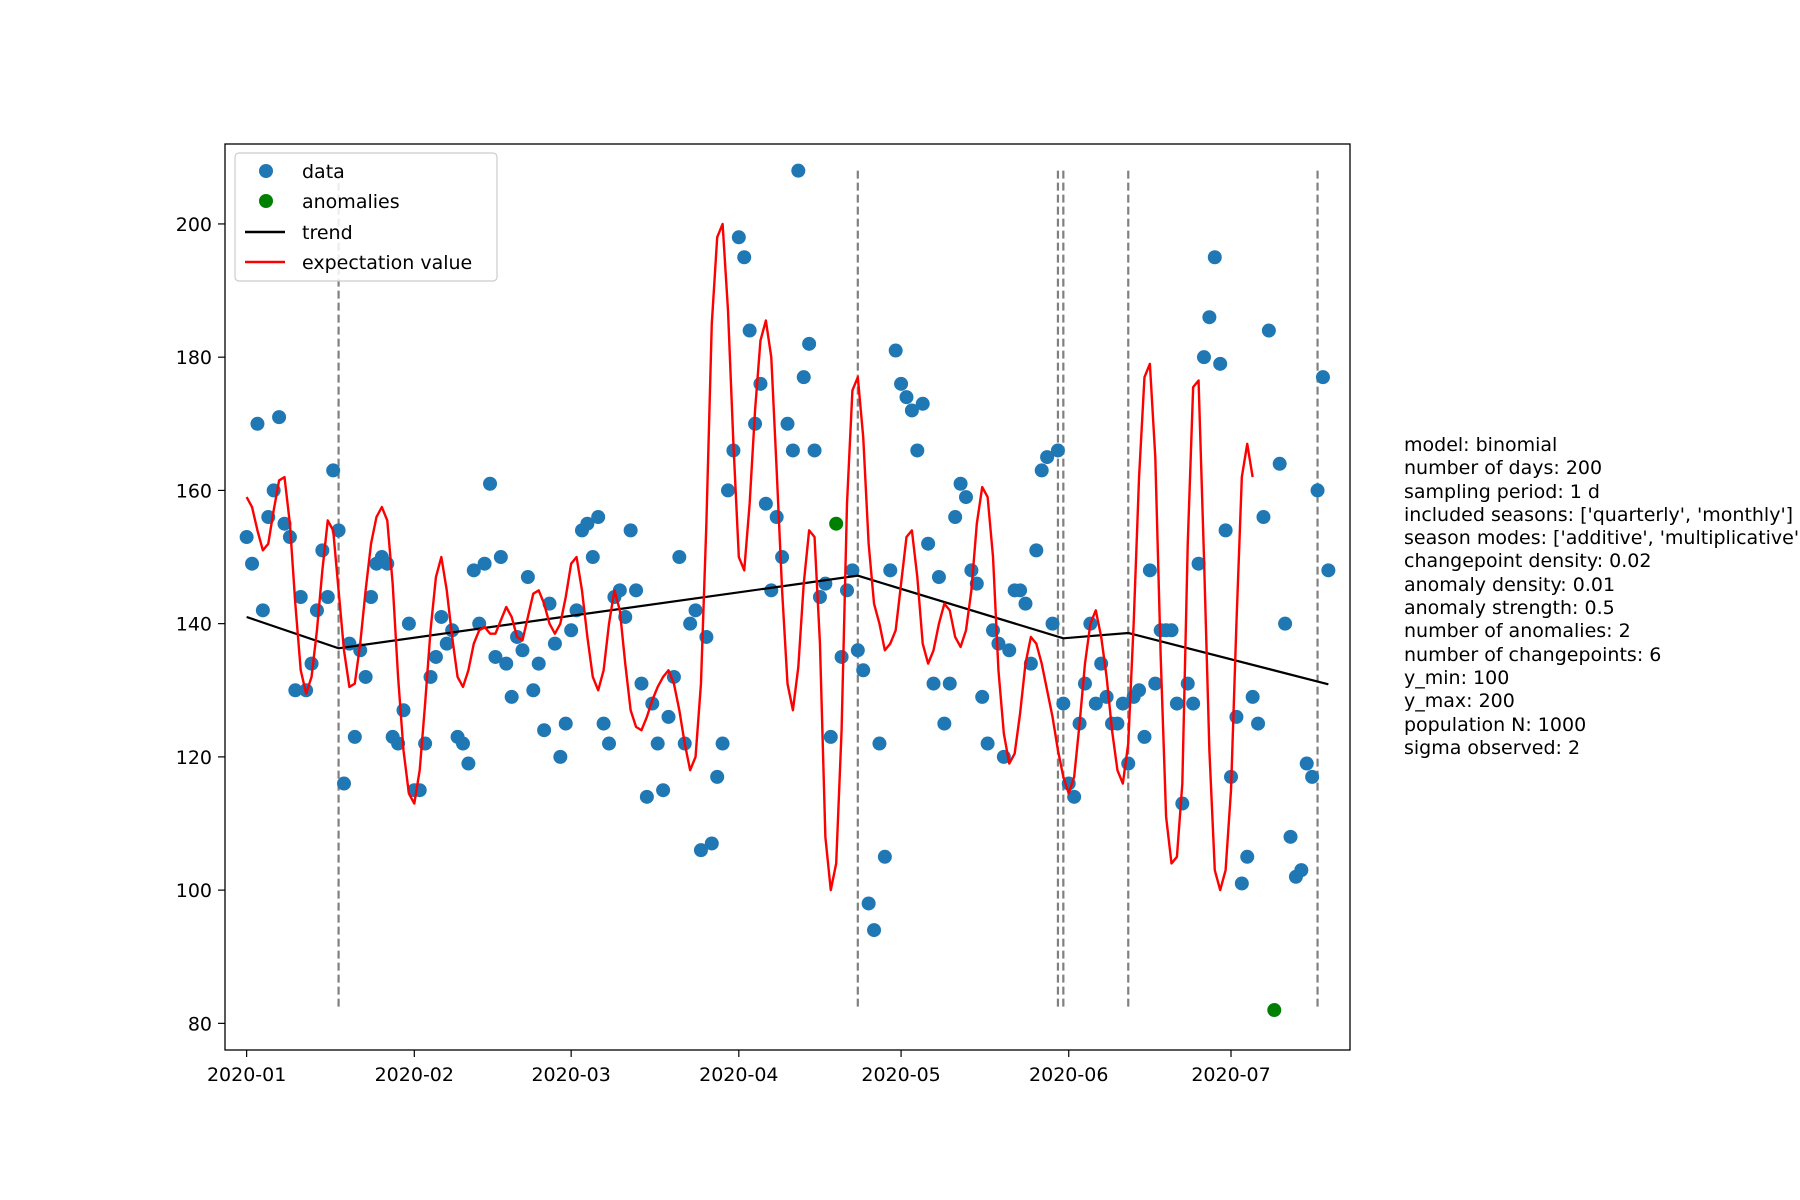 This screenshot has height=1200, width=1800. I want to click on trend-line-layer, so click(787, 630).